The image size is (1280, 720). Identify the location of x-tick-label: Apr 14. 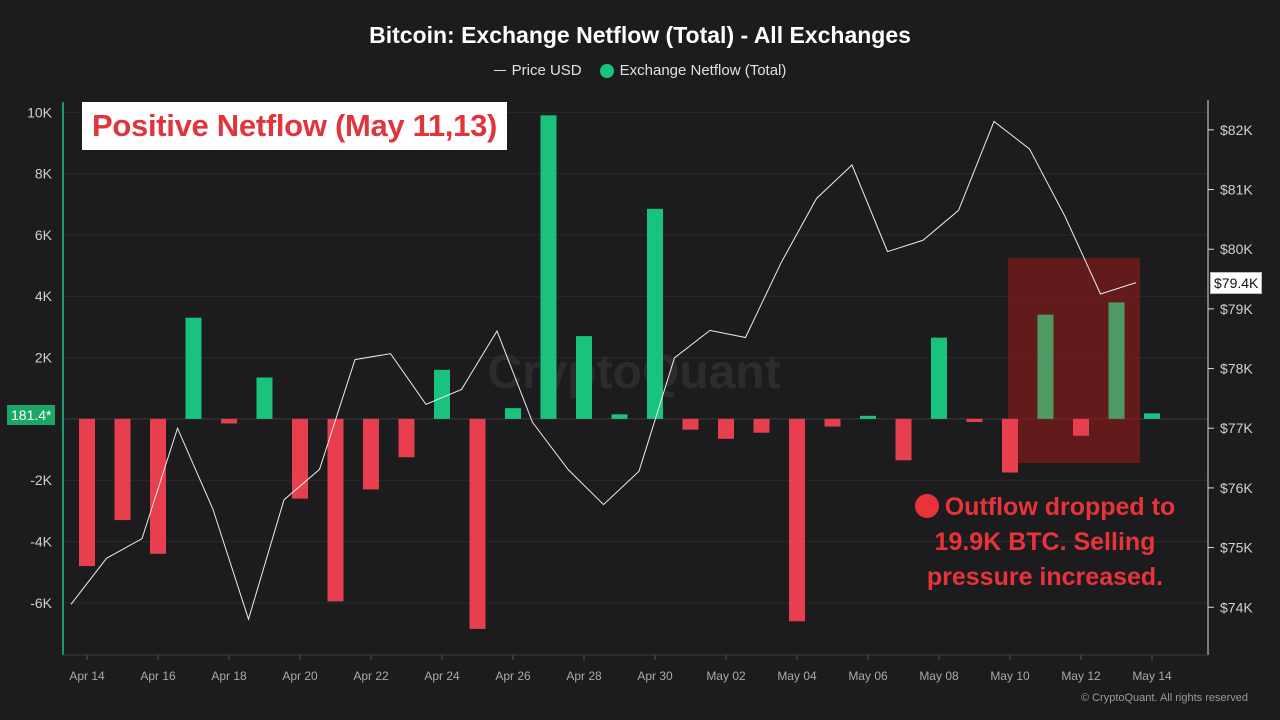
(87, 676).